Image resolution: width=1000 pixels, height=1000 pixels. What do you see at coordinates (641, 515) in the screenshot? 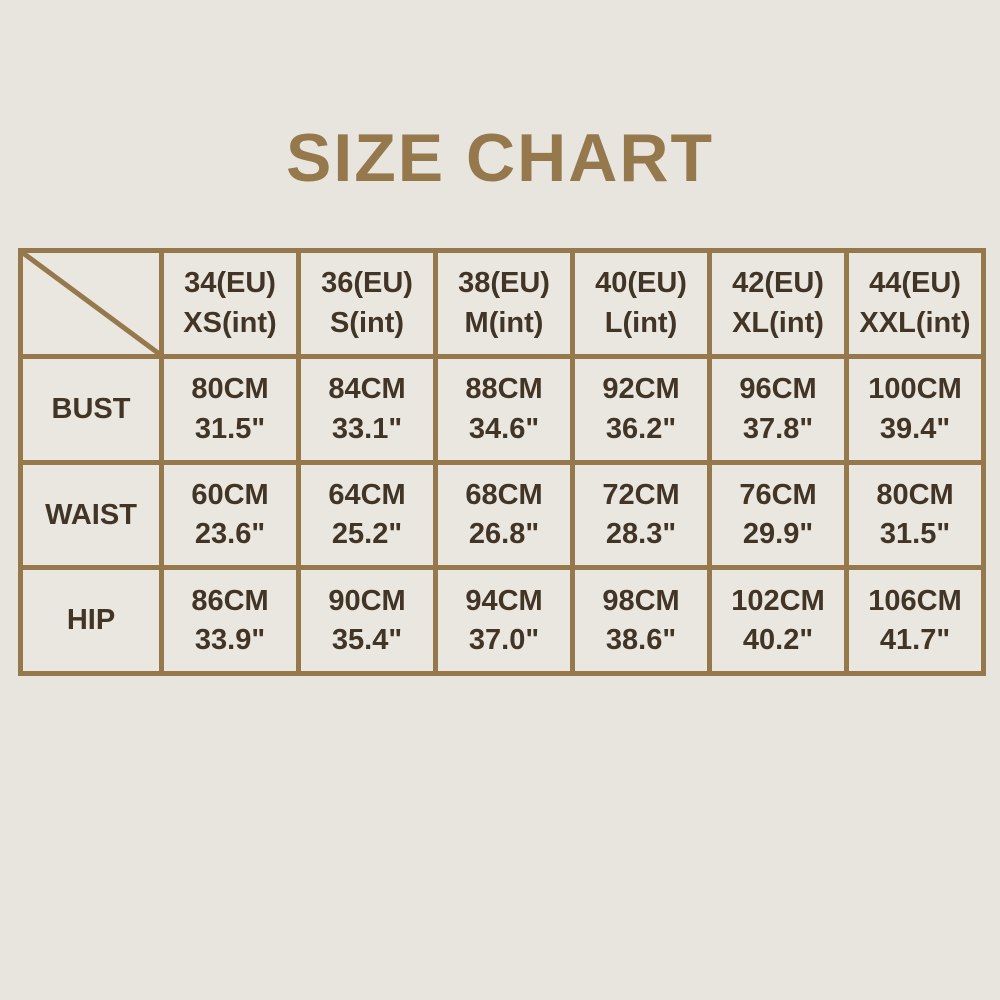
I see `measurement-cell: 72CM 28.3"` at bounding box center [641, 515].